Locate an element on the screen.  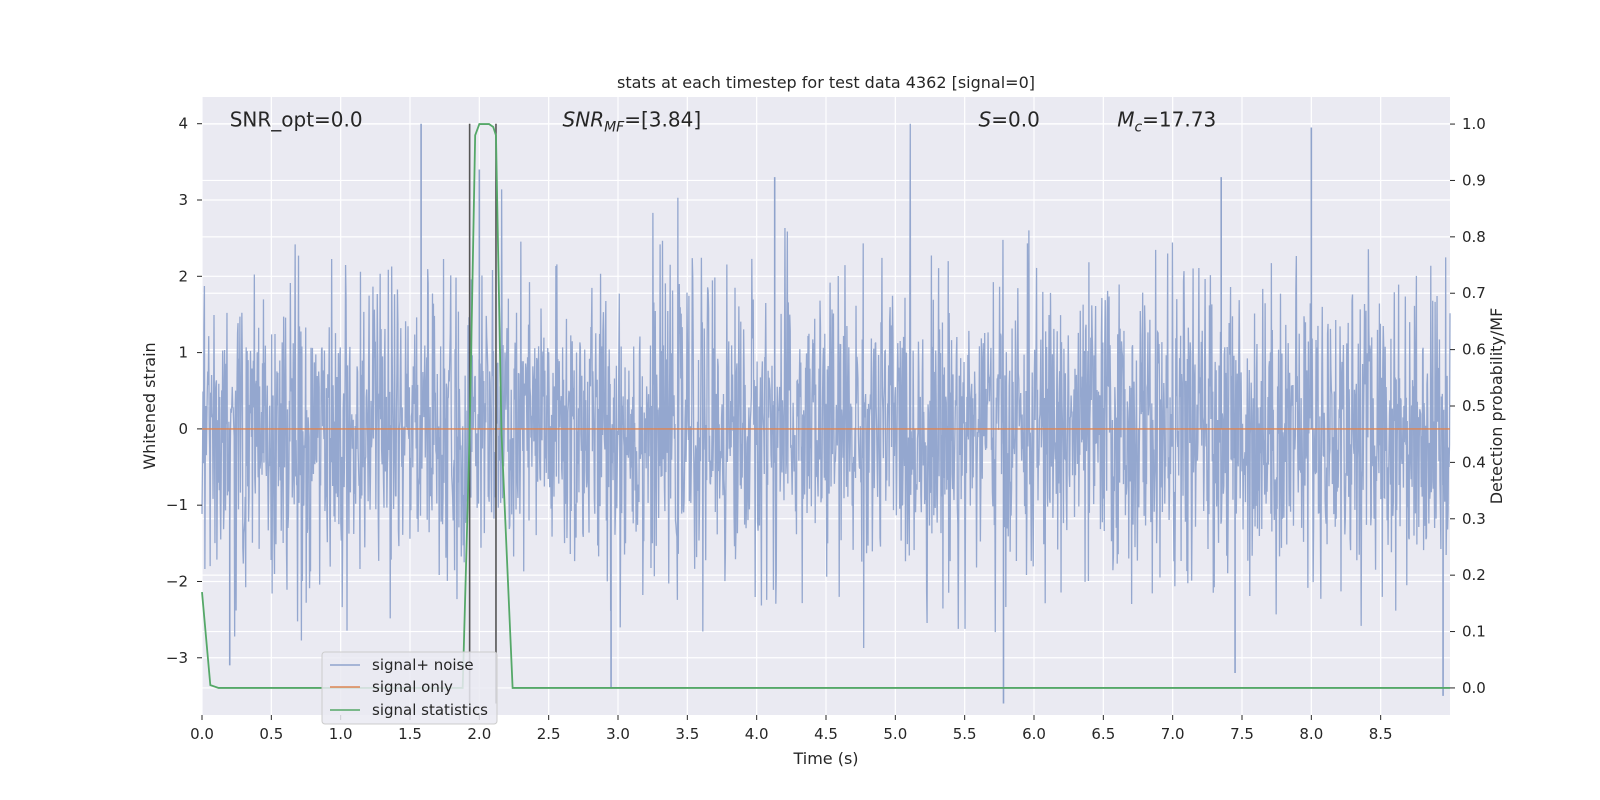
y-axis-label: Whitened strain is located at coordinates (149, 405).